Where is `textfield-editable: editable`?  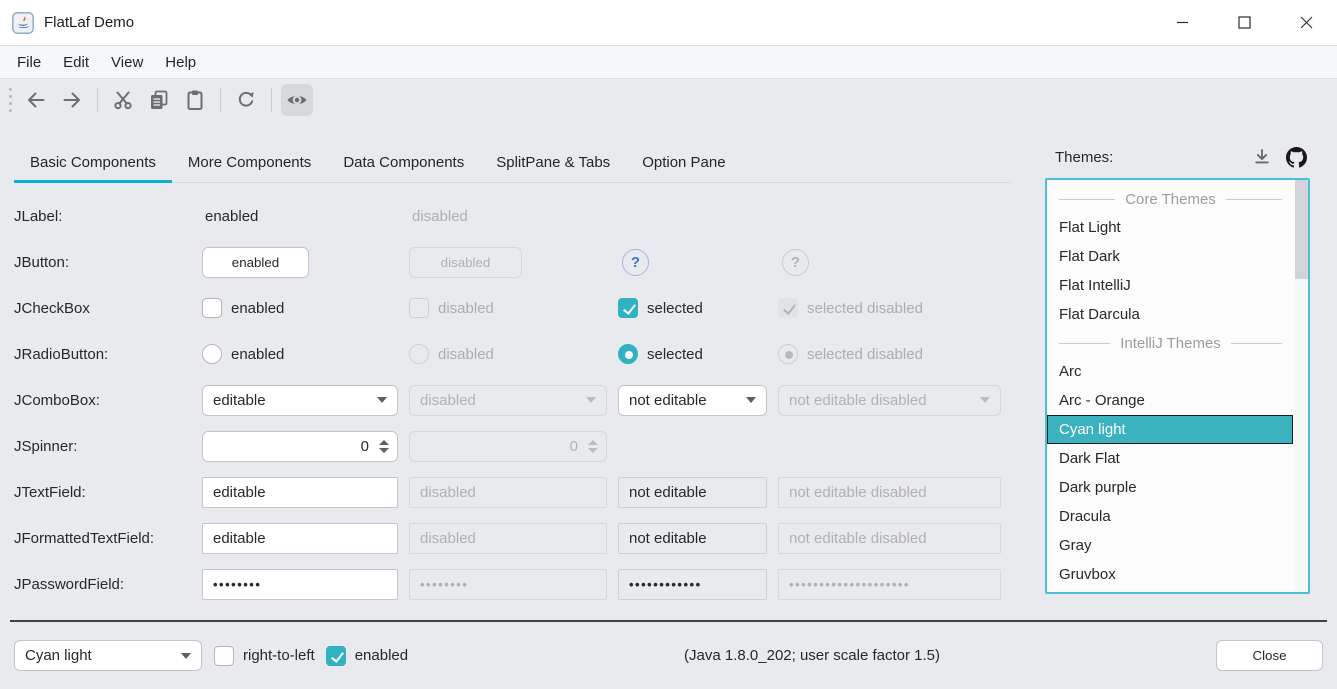
textfield-editable: editable is located at coordinates (300, 492).